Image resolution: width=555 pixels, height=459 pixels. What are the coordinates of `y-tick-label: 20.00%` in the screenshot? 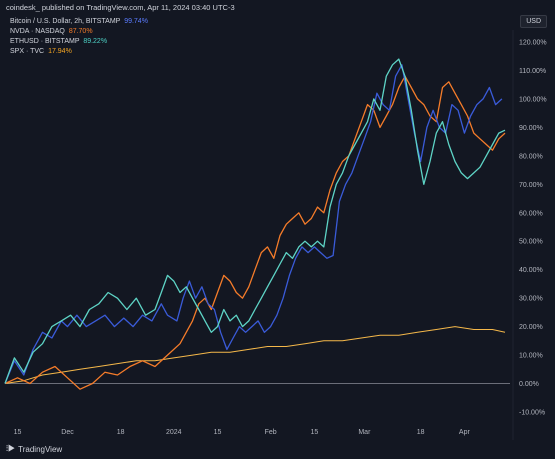 It's located at (531, 327).